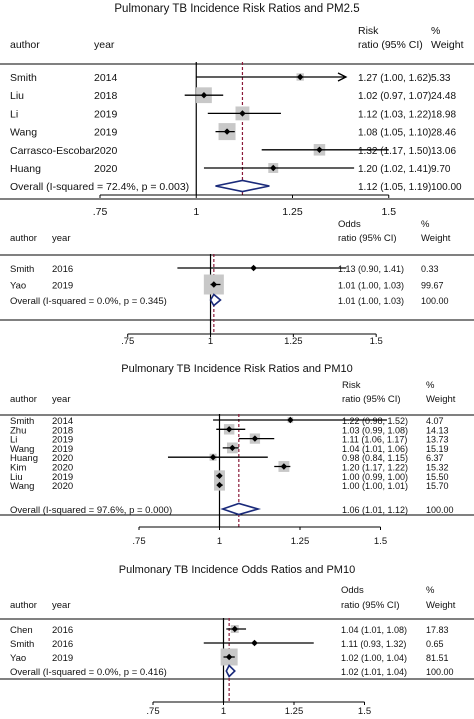 Image resolution: width=474 pixels, height=719 pixels. I want to click on study-row: Smith 2014 1.27 (1.00, 1.62) 5.33, so click(230, 78).